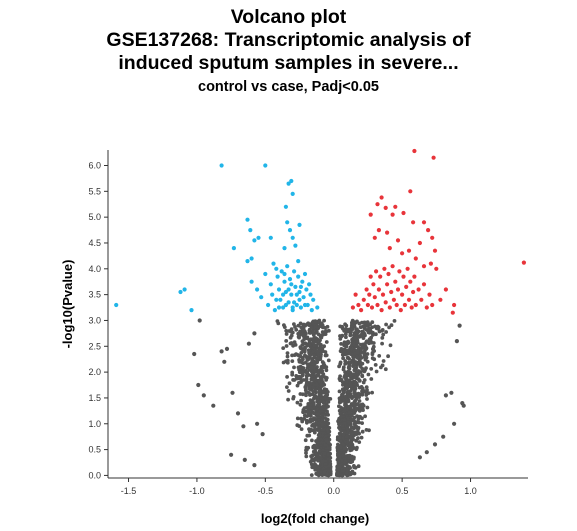 The image size is (577, 531). What do you see at coordinates (94, 191) in the screenshot?
I see `y-tick-label: 5.5` at bounding box center [94, 191].